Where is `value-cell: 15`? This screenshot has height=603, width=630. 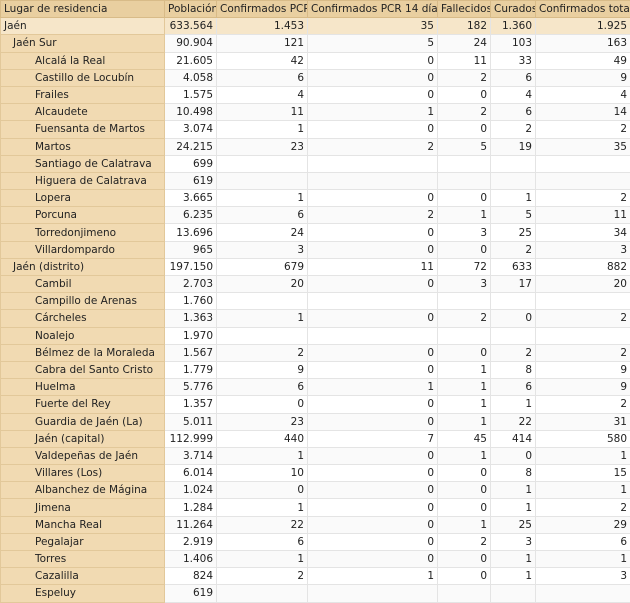 value-cell: 15 is located at coordinates (582, 473).